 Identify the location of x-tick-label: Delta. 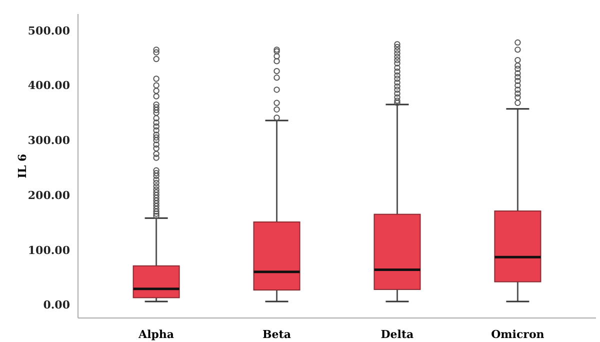
(397, 334).